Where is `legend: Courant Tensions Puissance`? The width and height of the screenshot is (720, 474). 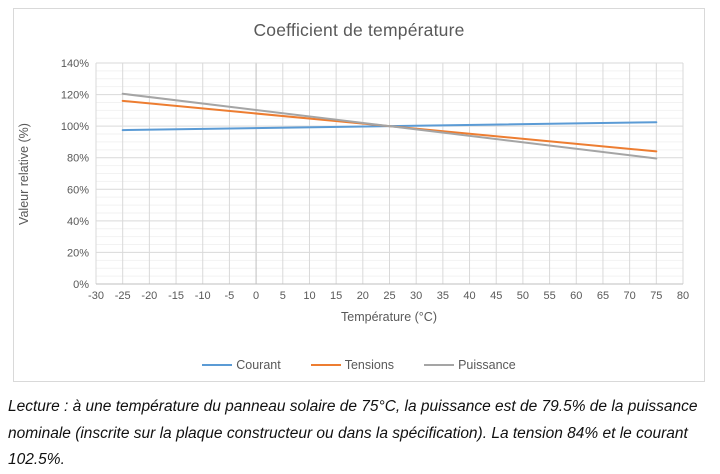
legend: Courant Tensions Puissance is located at coordinates (359, 365).